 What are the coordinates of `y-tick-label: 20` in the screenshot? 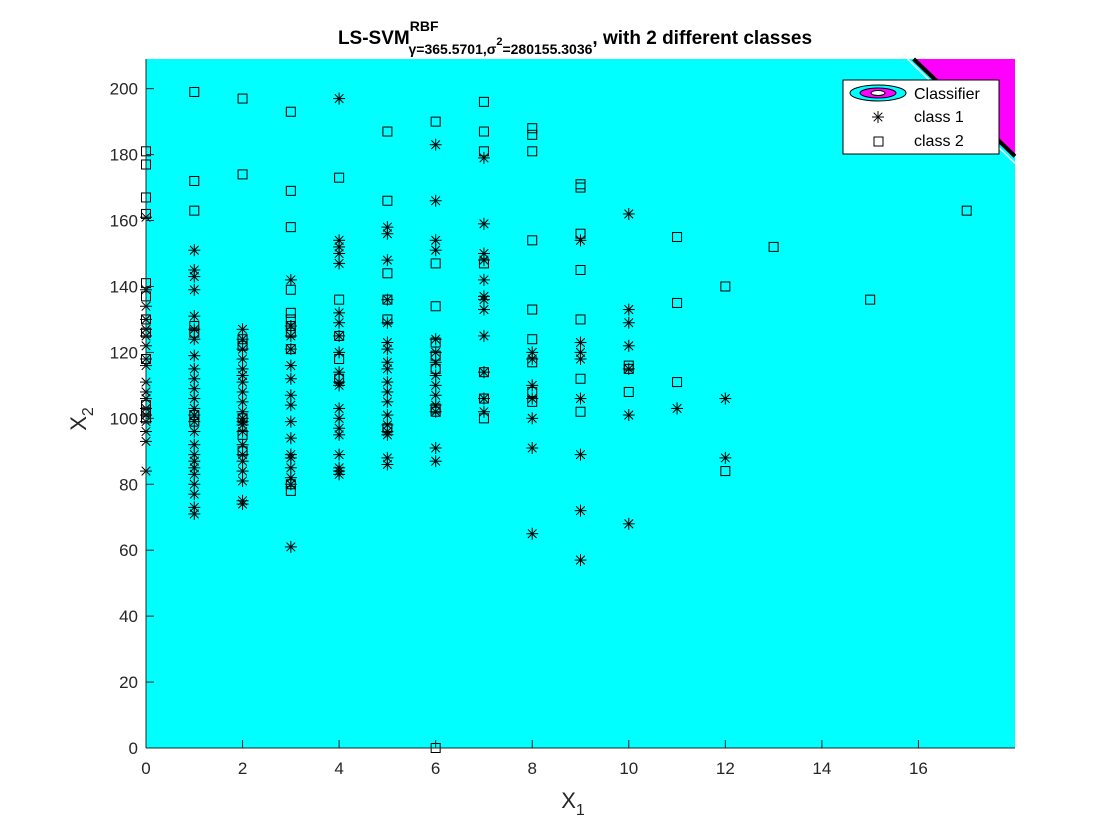 It's located at (128, 682).